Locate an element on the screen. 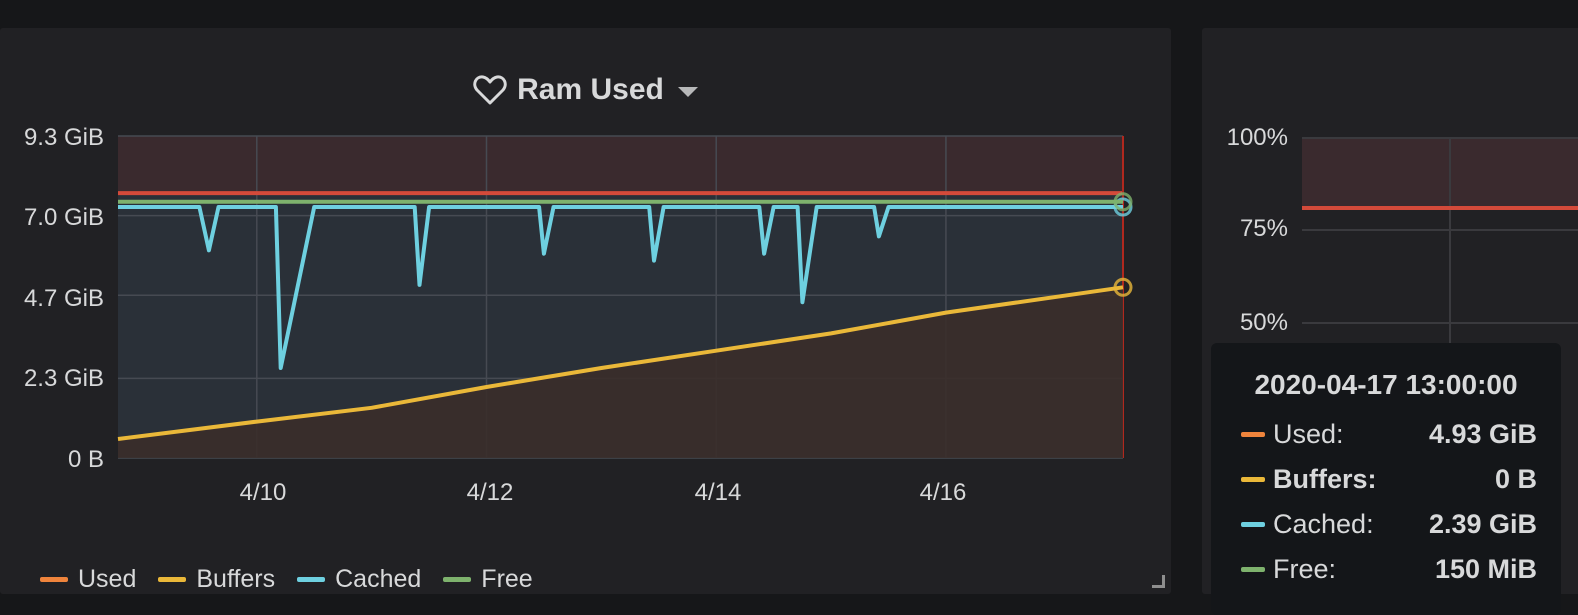  heart-icon is located at coordinates (490, 90).